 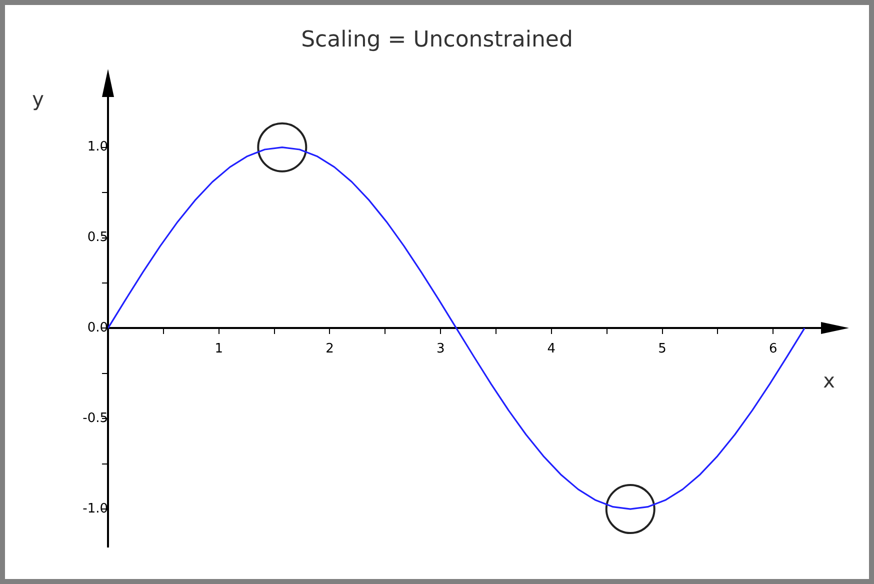 I want to click on x-axis-title: x, so click(x=829, y=380).